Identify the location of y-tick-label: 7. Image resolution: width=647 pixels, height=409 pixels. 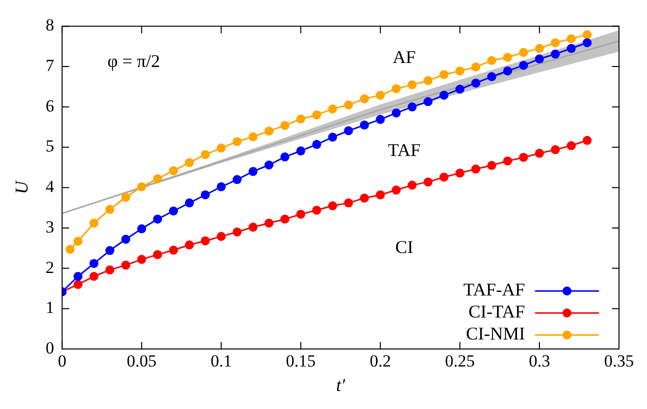
(50, 66).